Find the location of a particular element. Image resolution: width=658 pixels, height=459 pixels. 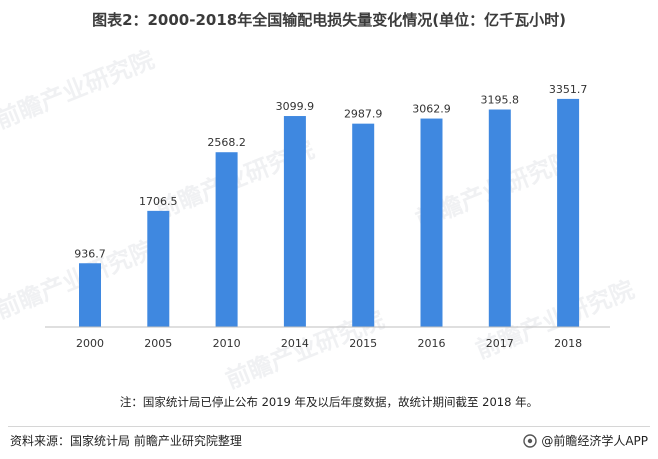

divider is located at coordinates (329, 426).